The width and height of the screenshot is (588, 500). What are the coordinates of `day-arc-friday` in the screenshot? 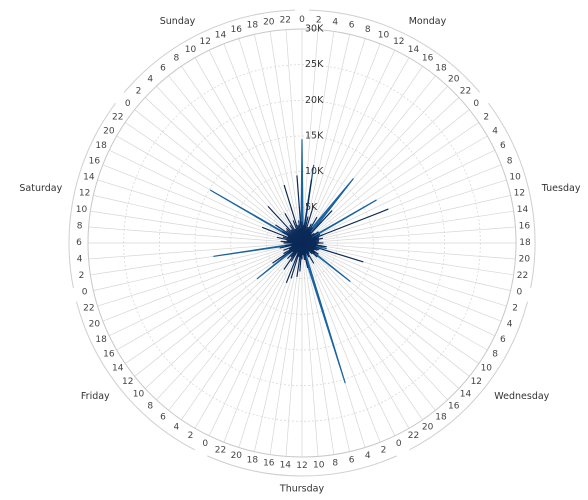 It's located at (135, 376).